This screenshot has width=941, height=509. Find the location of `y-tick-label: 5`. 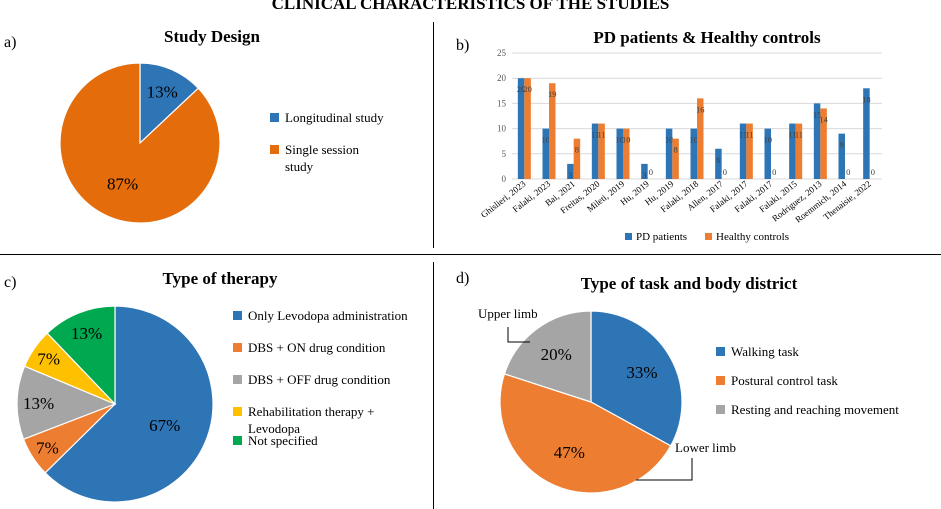

y-tick-label: 5 is located at coordinates (504, 154).